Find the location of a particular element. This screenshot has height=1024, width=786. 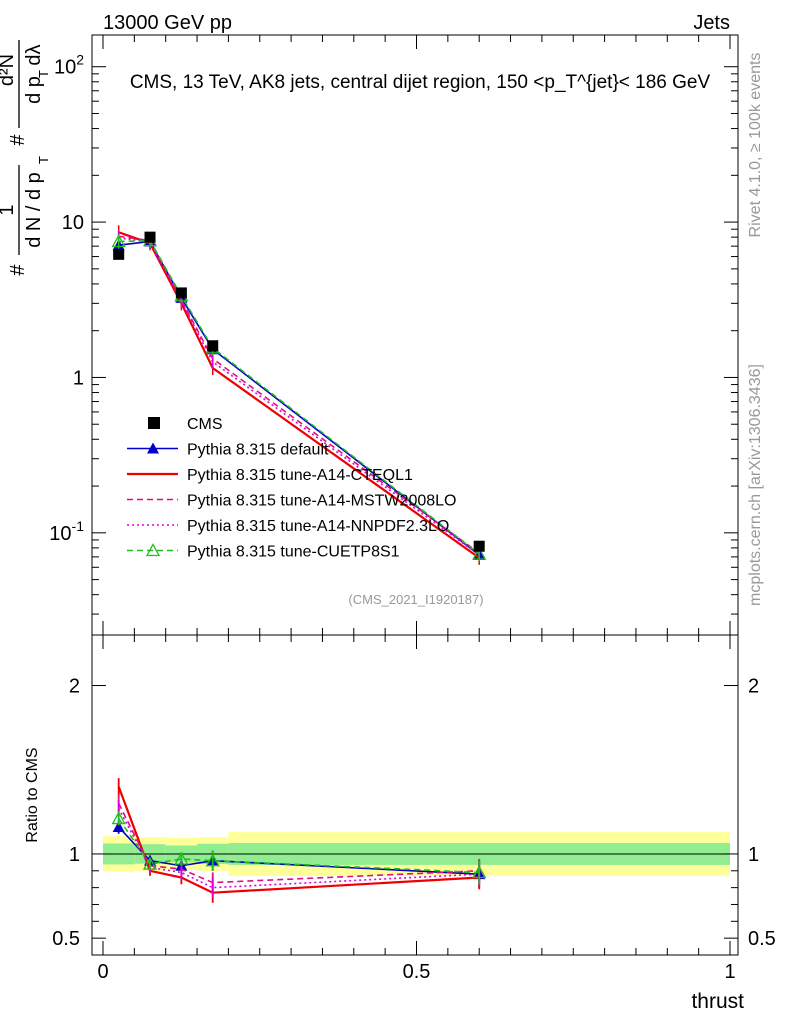

header-left: 13000 GeV pp is located at coordinates (167, 23).